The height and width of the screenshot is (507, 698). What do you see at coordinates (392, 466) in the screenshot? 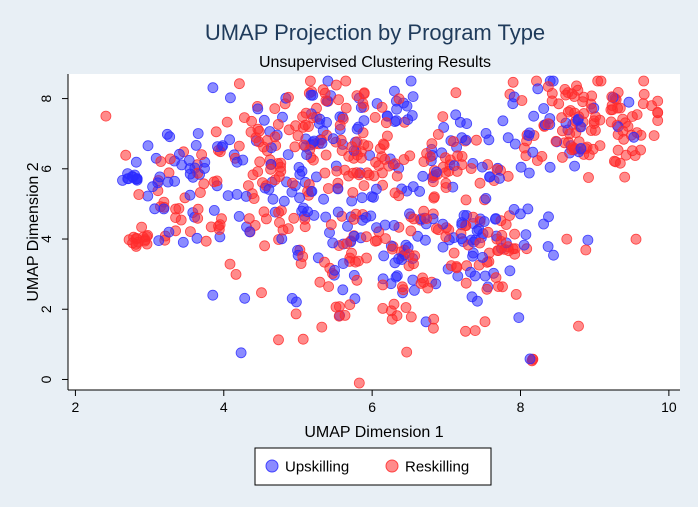
I see `legend-marker-reskilling` at bounding box center [392, 466].